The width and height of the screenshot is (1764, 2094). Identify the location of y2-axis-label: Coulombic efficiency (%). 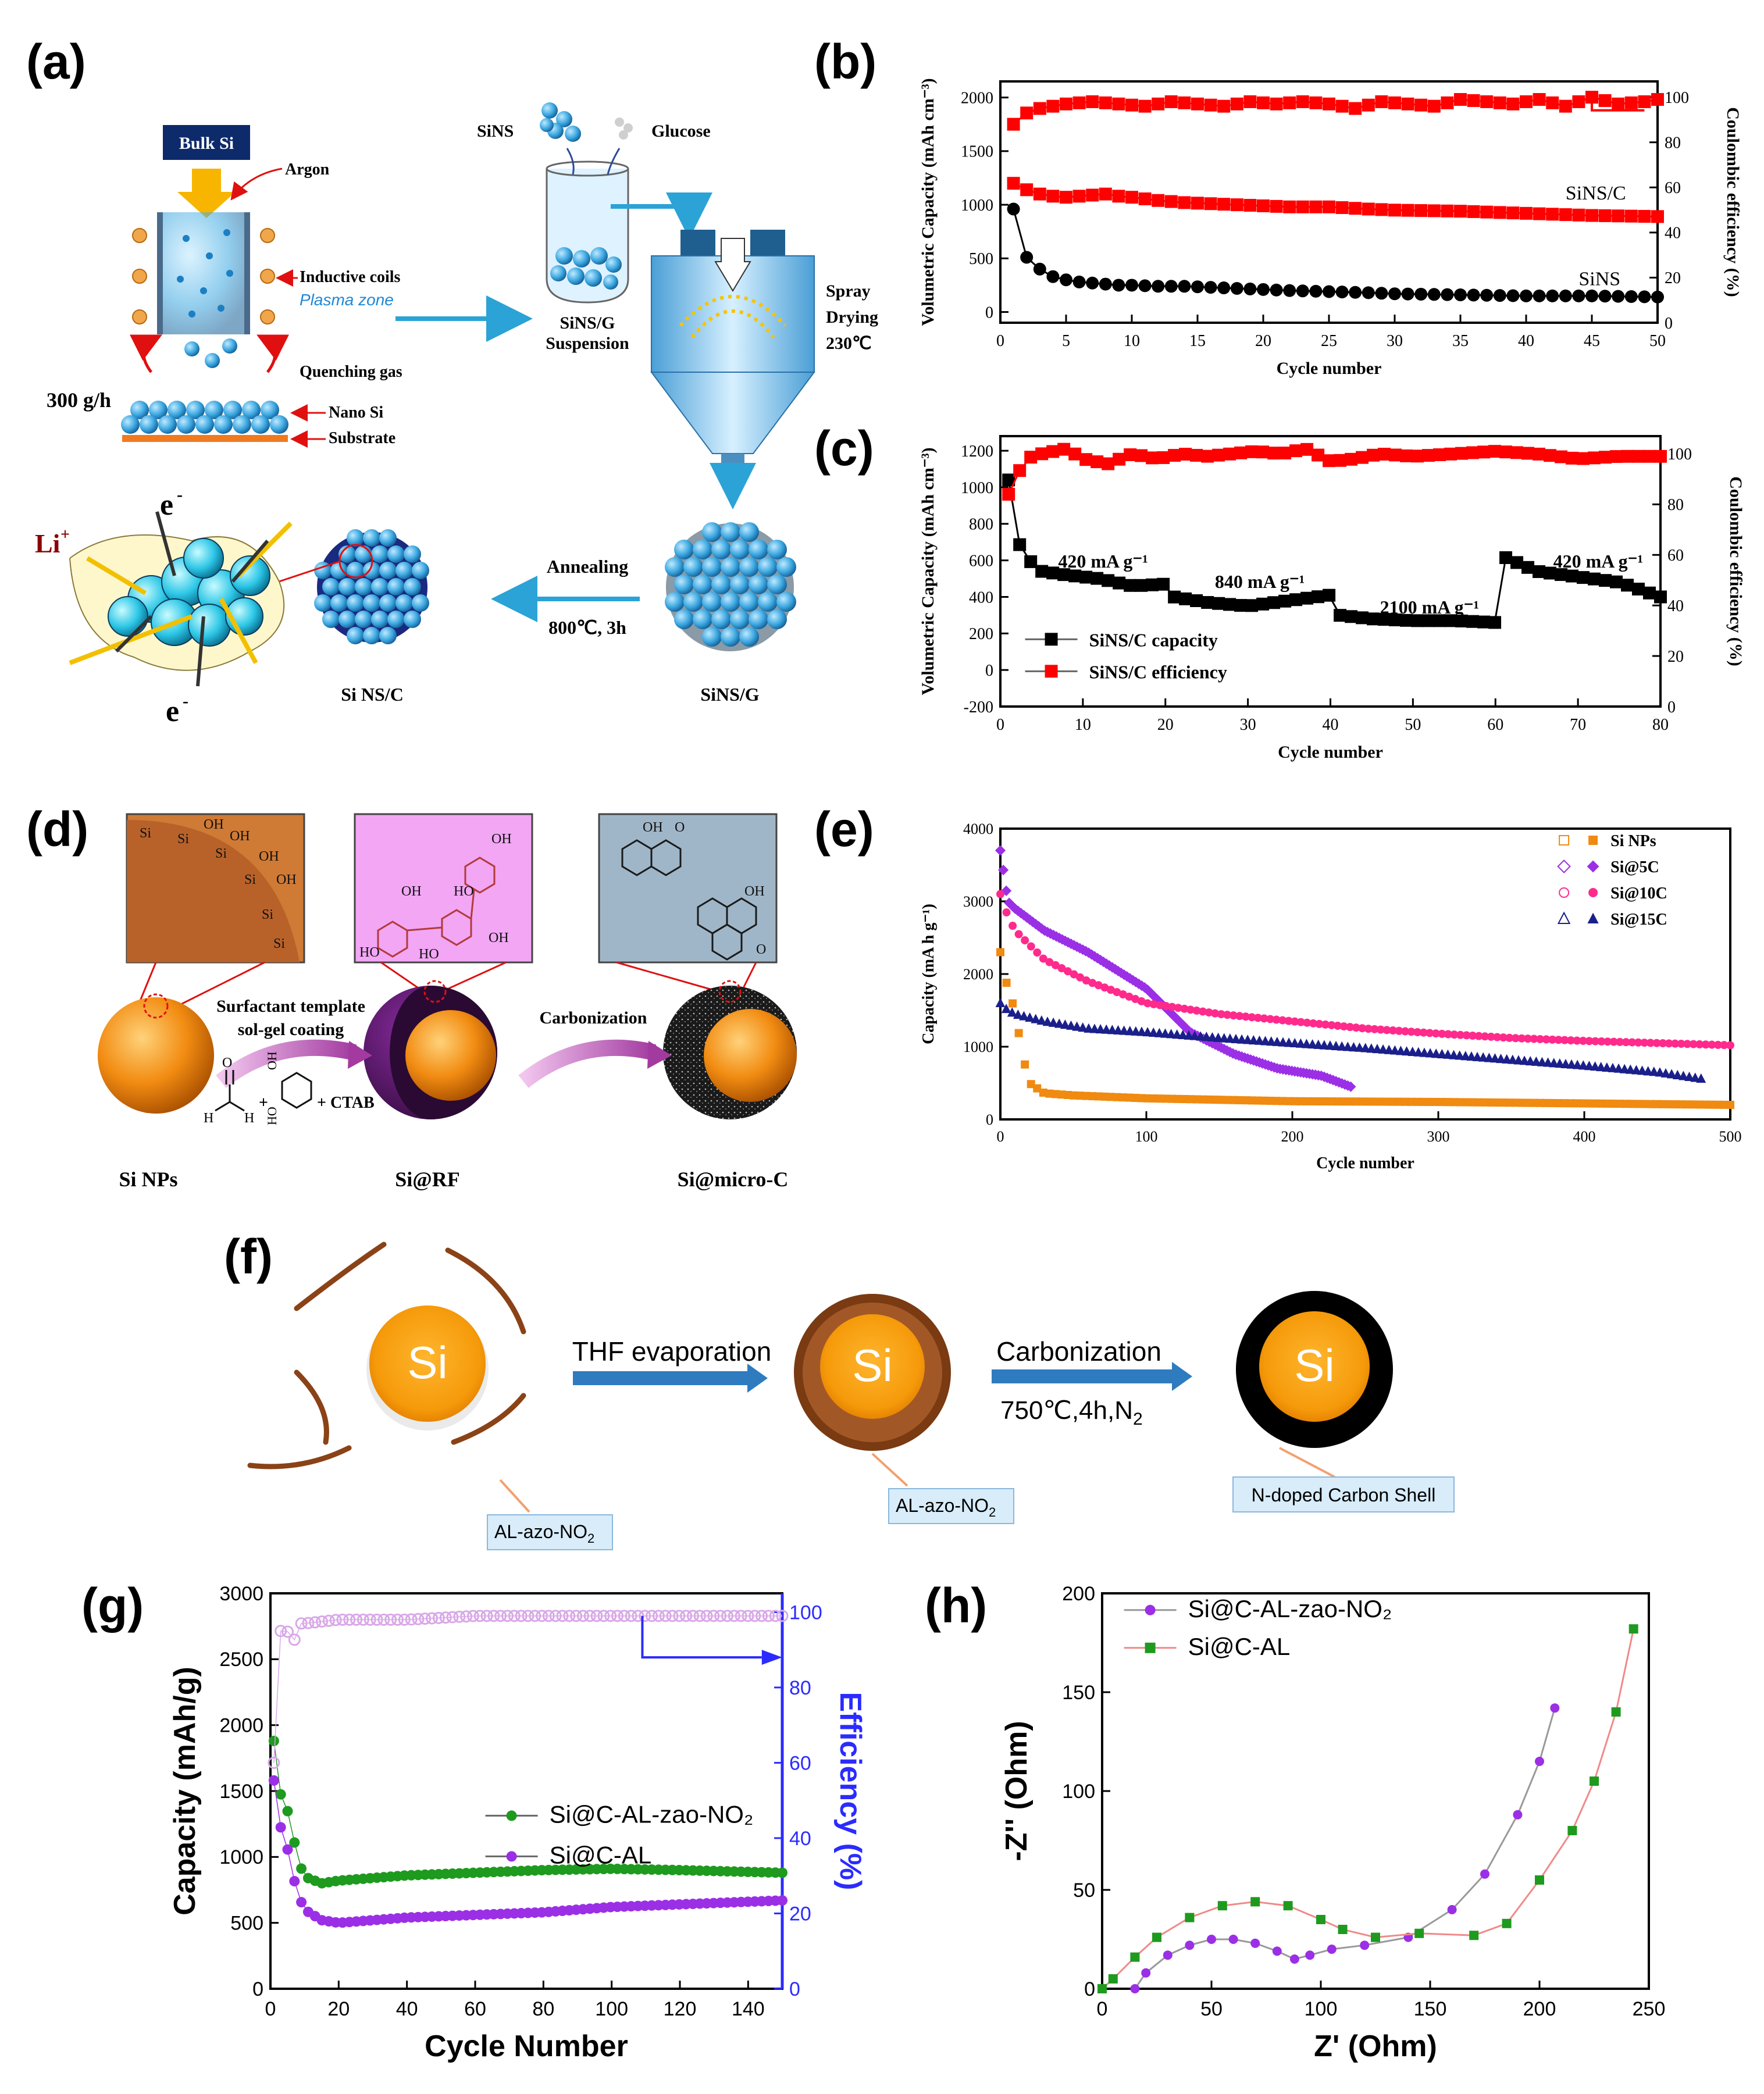
(1735, 571).